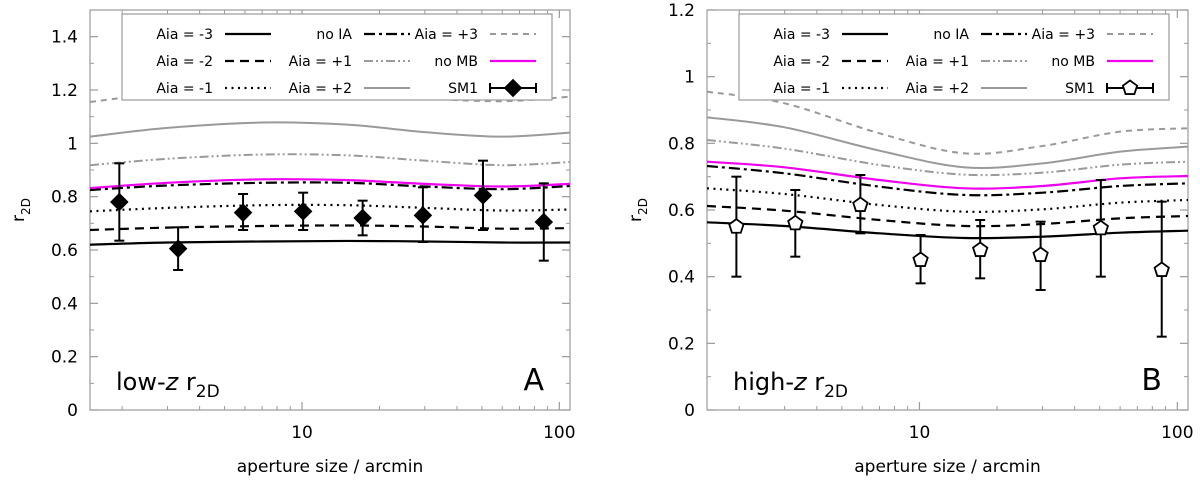  I want to click on legend-item: Aia = -3, so click(830, 35).